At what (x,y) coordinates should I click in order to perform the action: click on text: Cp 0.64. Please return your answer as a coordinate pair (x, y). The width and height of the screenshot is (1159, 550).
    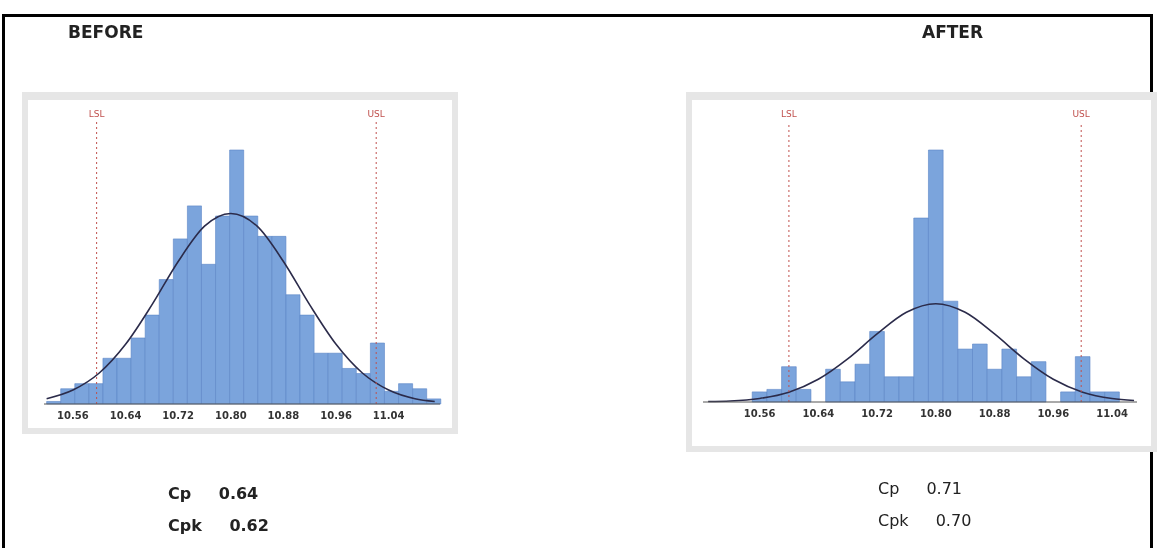
    Looking at the image, I should click on (214, 494).